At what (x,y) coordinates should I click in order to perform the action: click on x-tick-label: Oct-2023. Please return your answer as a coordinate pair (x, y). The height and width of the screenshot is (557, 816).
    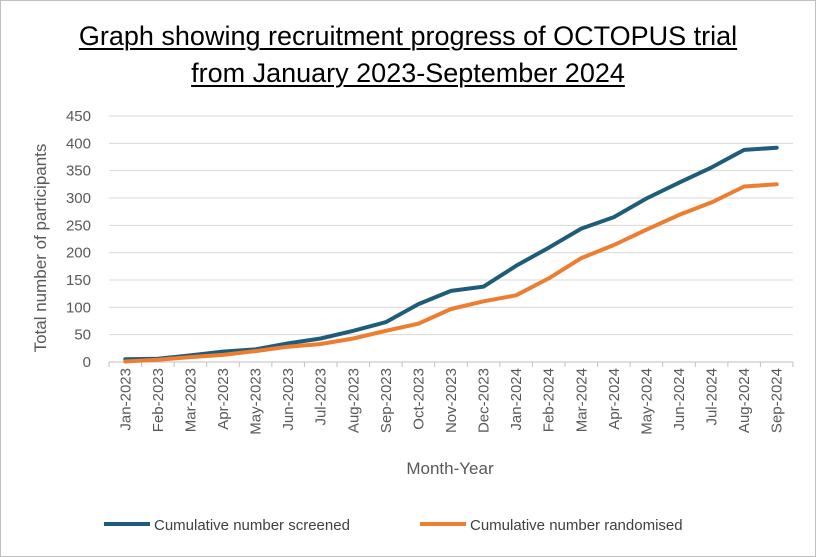
    Looking at the image, I should click on (418, 399).